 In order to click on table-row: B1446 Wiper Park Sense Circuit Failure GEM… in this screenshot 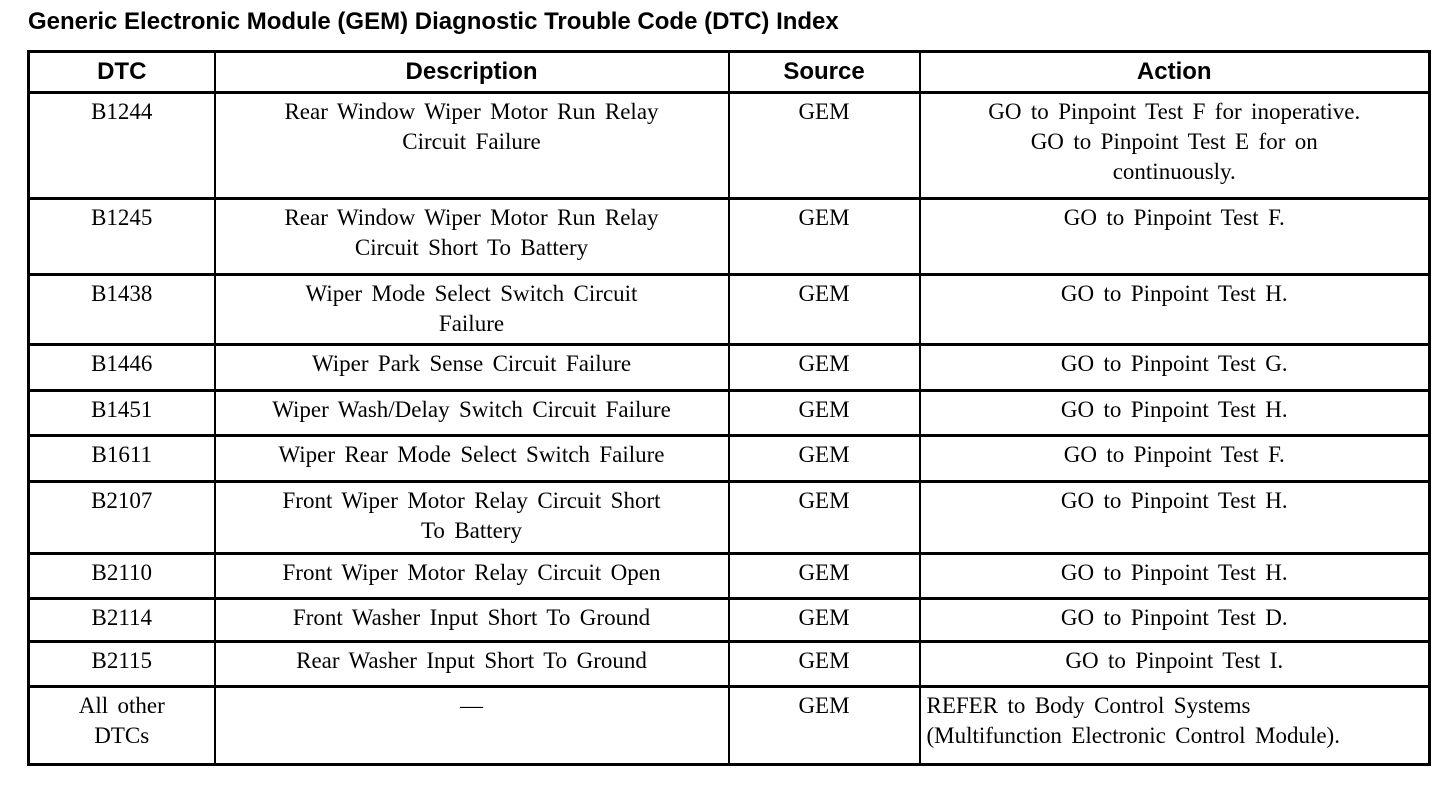, I will do `click(729, 367)`.